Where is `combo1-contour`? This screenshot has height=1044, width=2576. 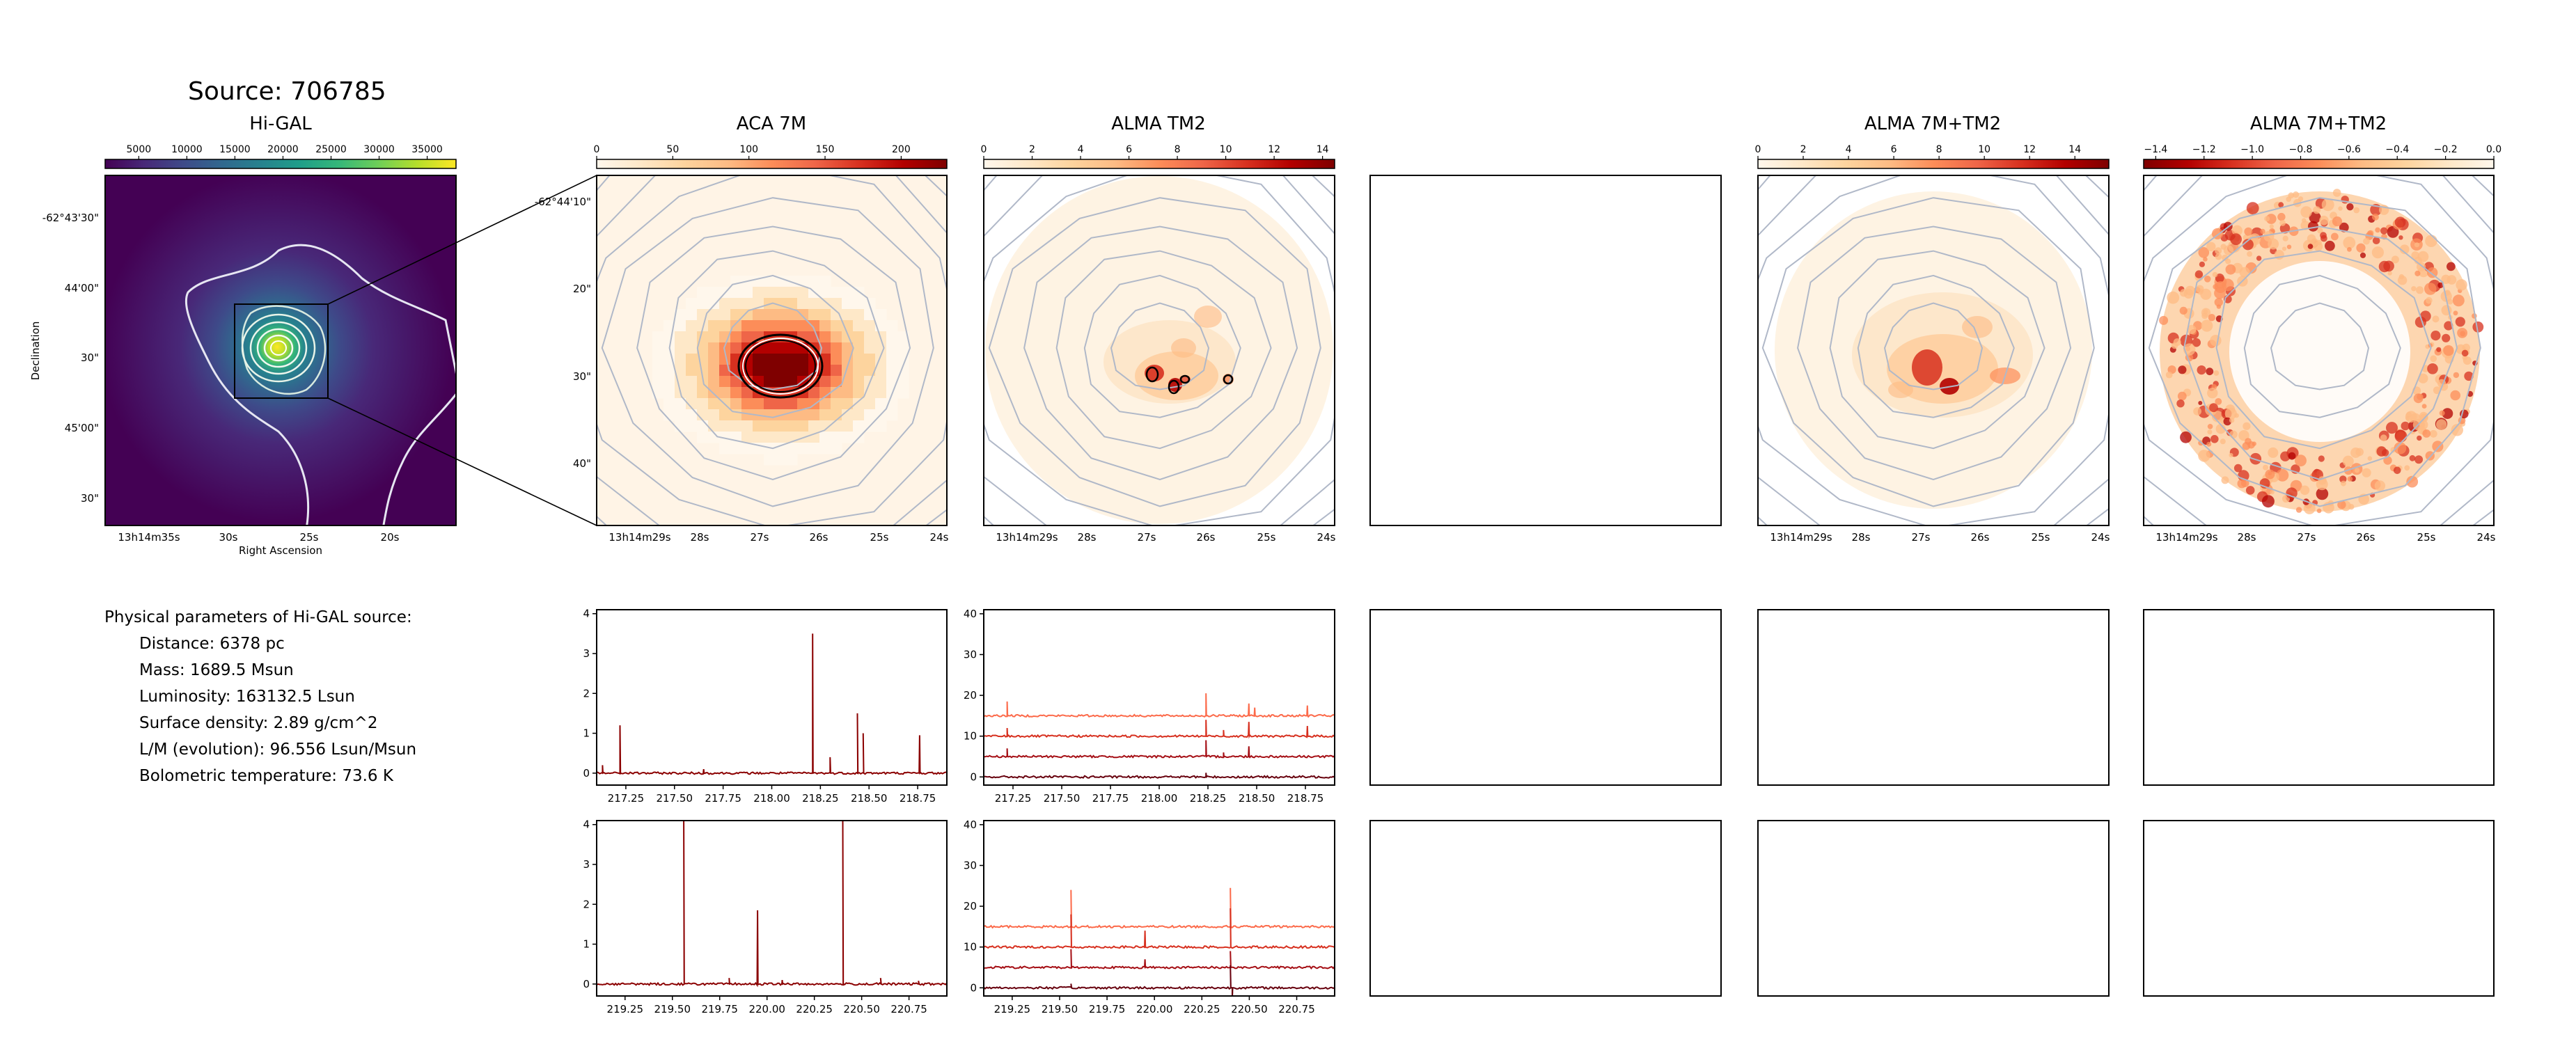
combo1-contour is located at coordinates (1936, 346).